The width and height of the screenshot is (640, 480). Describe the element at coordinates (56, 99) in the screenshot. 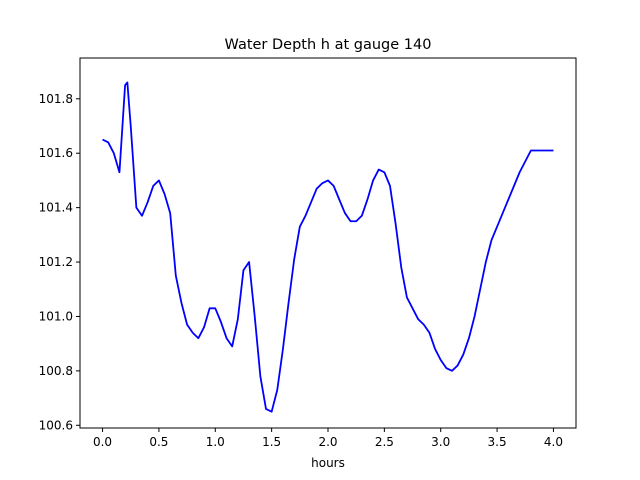

I see `y-tick-label: 101.8` at that location.